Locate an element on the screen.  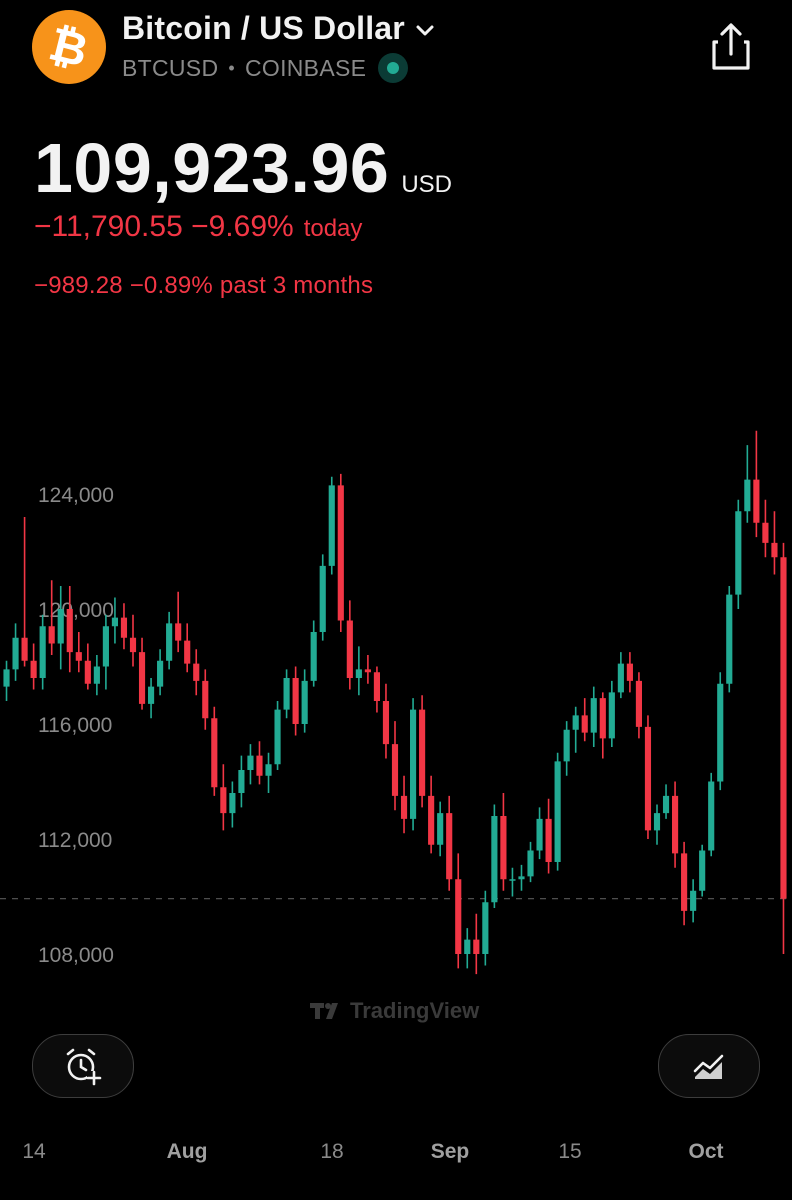
share-button is located at coordinates (731, 47).